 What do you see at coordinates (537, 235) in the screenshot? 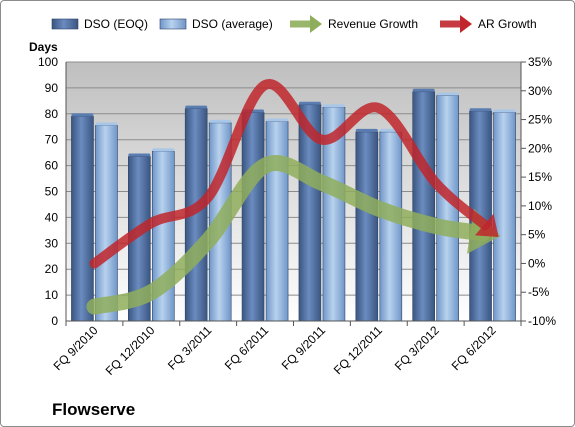
I see `y-right-tick-label: 5%` at bounding box center [537, 235].